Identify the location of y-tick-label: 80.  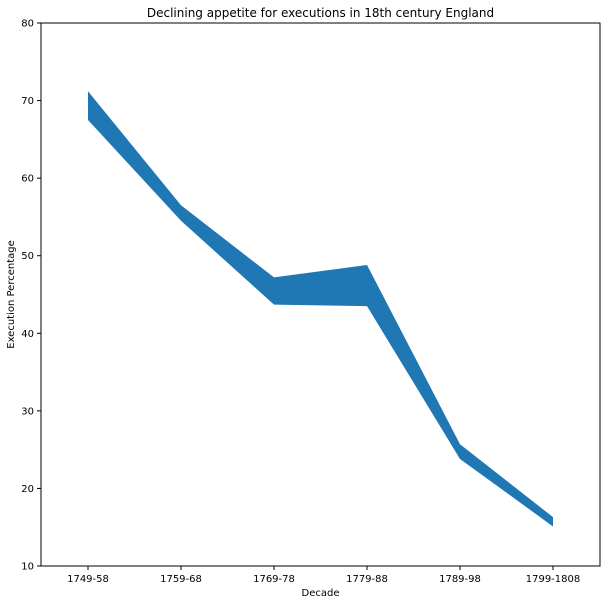
(27, 24).